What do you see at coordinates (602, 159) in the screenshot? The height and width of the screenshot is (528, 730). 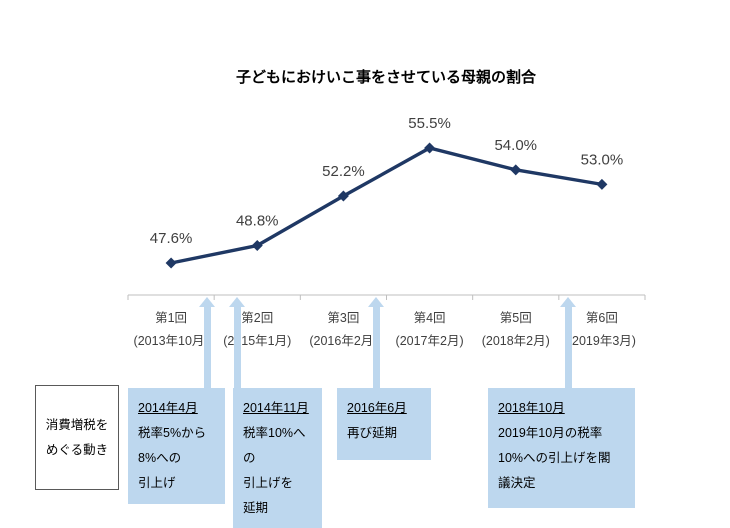 I see `data-point-label: 53.0%` at bounding box center [602, 159].